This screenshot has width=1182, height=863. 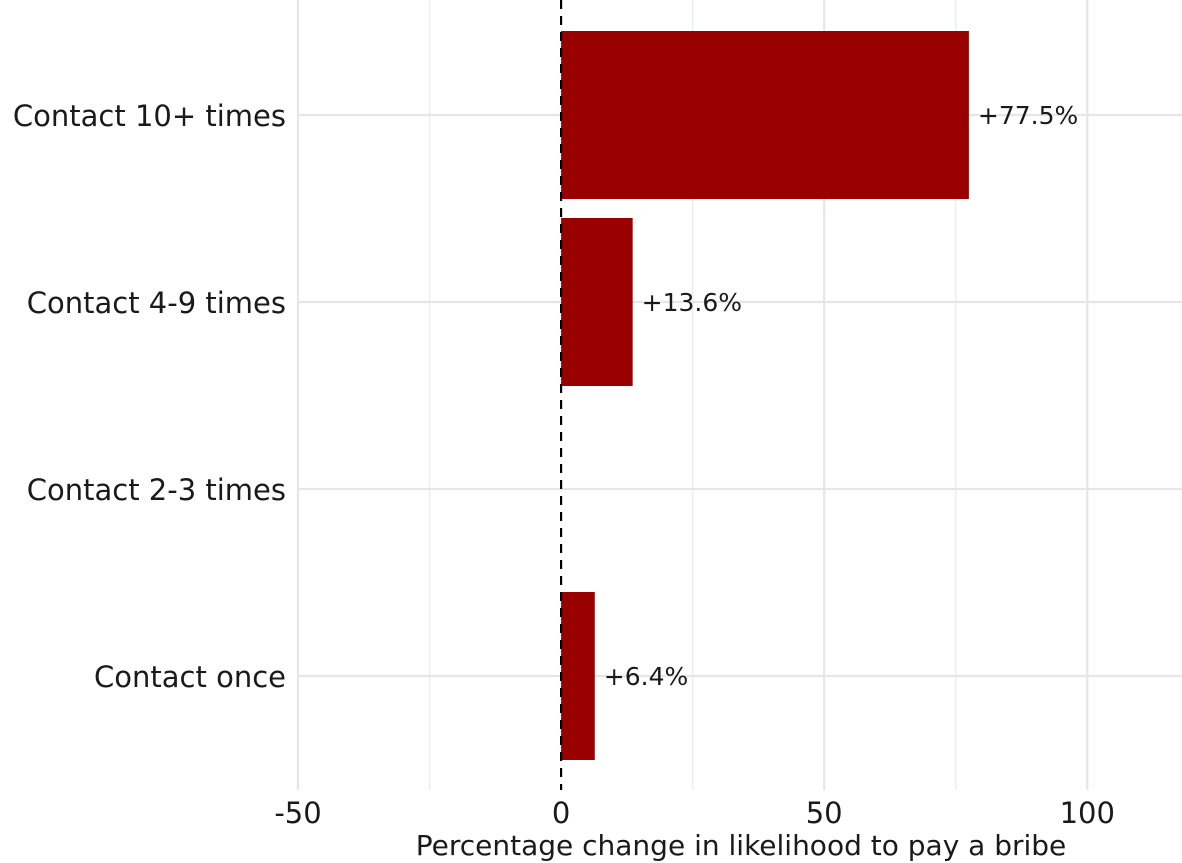 I want to click on data-label: +6.4%, so click(x=646, y=676).